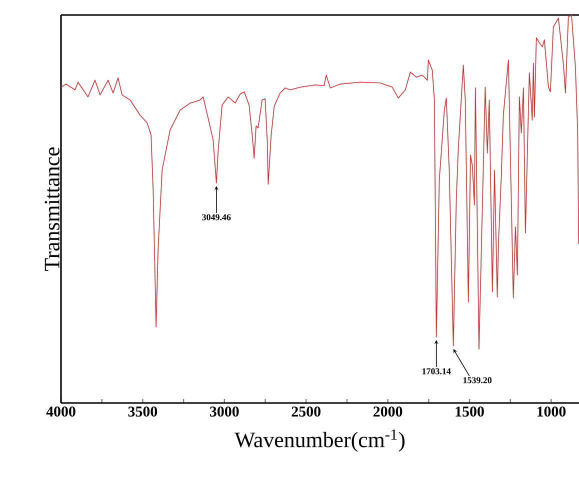  I want to click on x-tick-label: 2000, so click(387, 411).